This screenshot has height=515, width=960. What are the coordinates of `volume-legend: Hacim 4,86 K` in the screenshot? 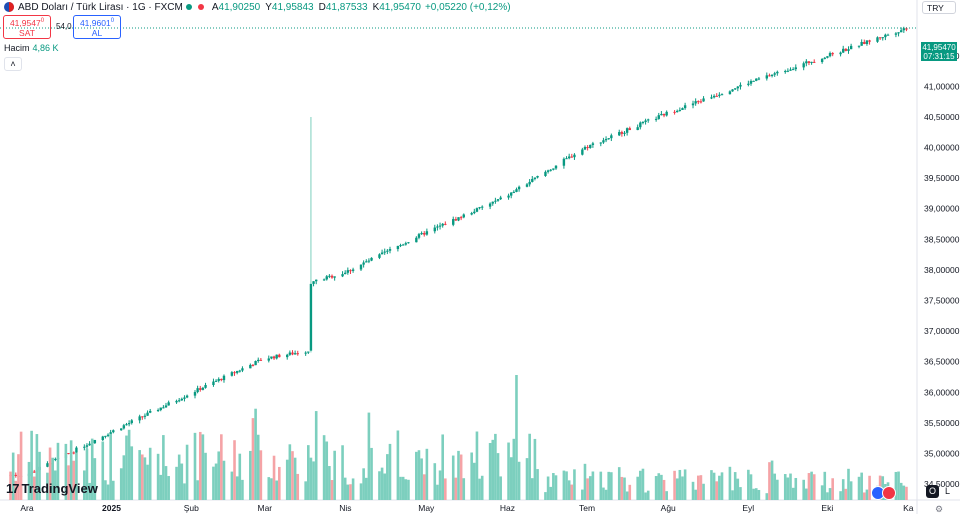 It's located at (31, 48).